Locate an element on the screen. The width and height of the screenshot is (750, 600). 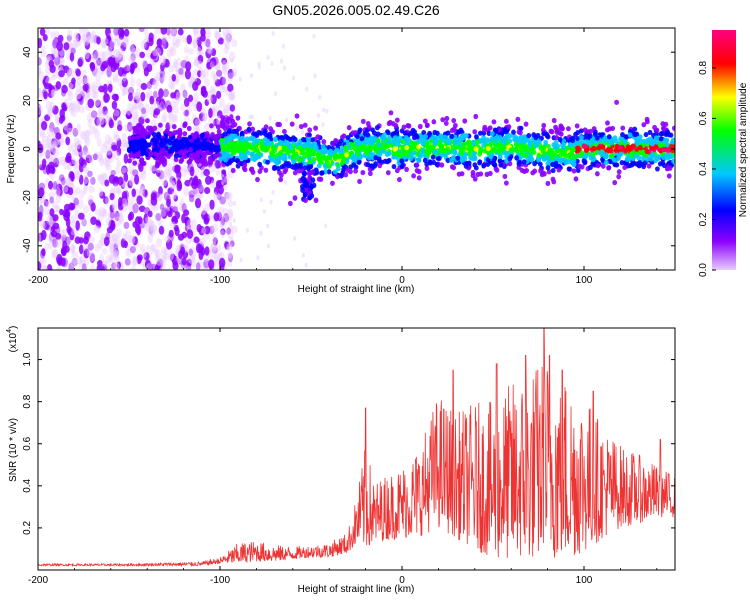
colorbar-tick-label: 0.8 is located at coordinates (703, 68).